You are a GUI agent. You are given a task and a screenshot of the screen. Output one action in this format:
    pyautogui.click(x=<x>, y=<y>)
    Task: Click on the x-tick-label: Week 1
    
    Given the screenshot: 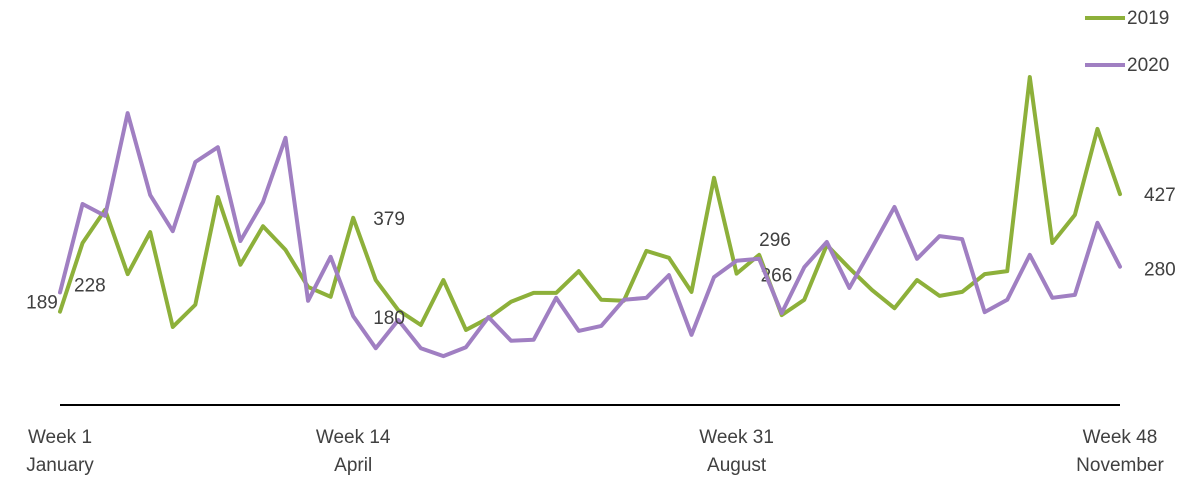 What is the action you would take?
    pyautogui.click(x=60, y=437)
    